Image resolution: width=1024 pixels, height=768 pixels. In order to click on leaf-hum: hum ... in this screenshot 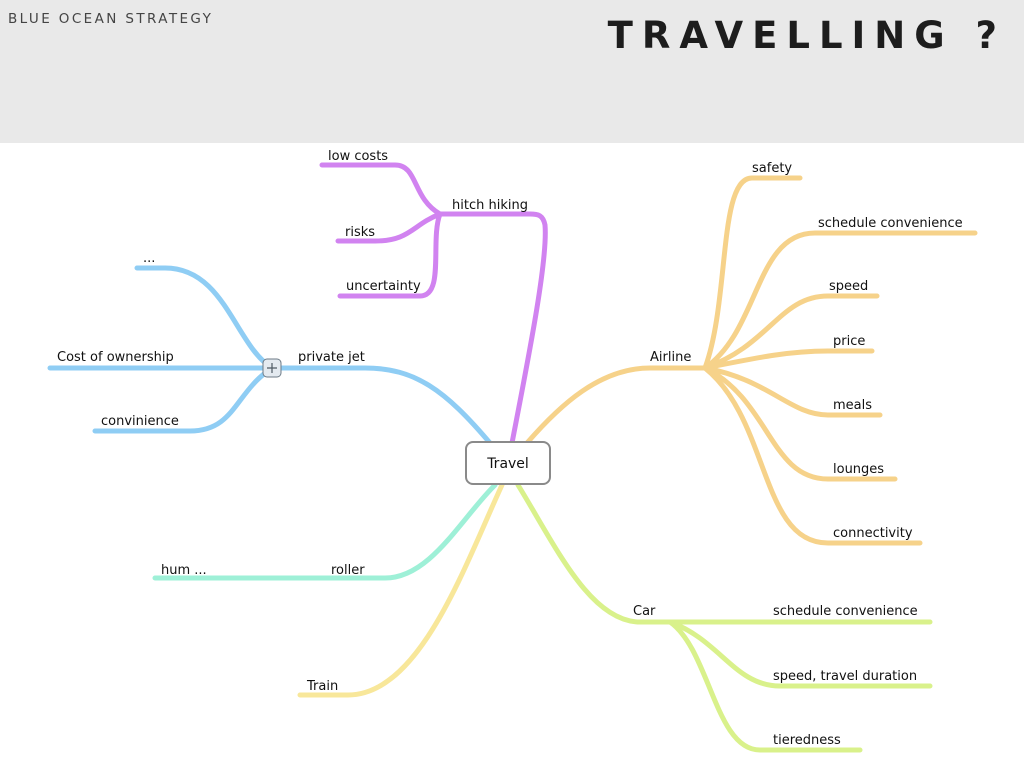, I will do `click(184, 570)`.